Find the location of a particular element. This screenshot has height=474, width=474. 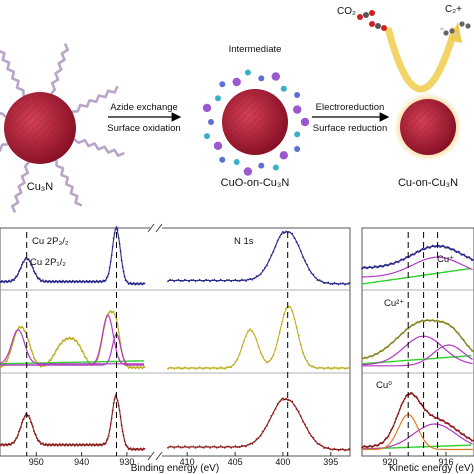

x-tick-label: 916 is located at coordinates (445, 462).